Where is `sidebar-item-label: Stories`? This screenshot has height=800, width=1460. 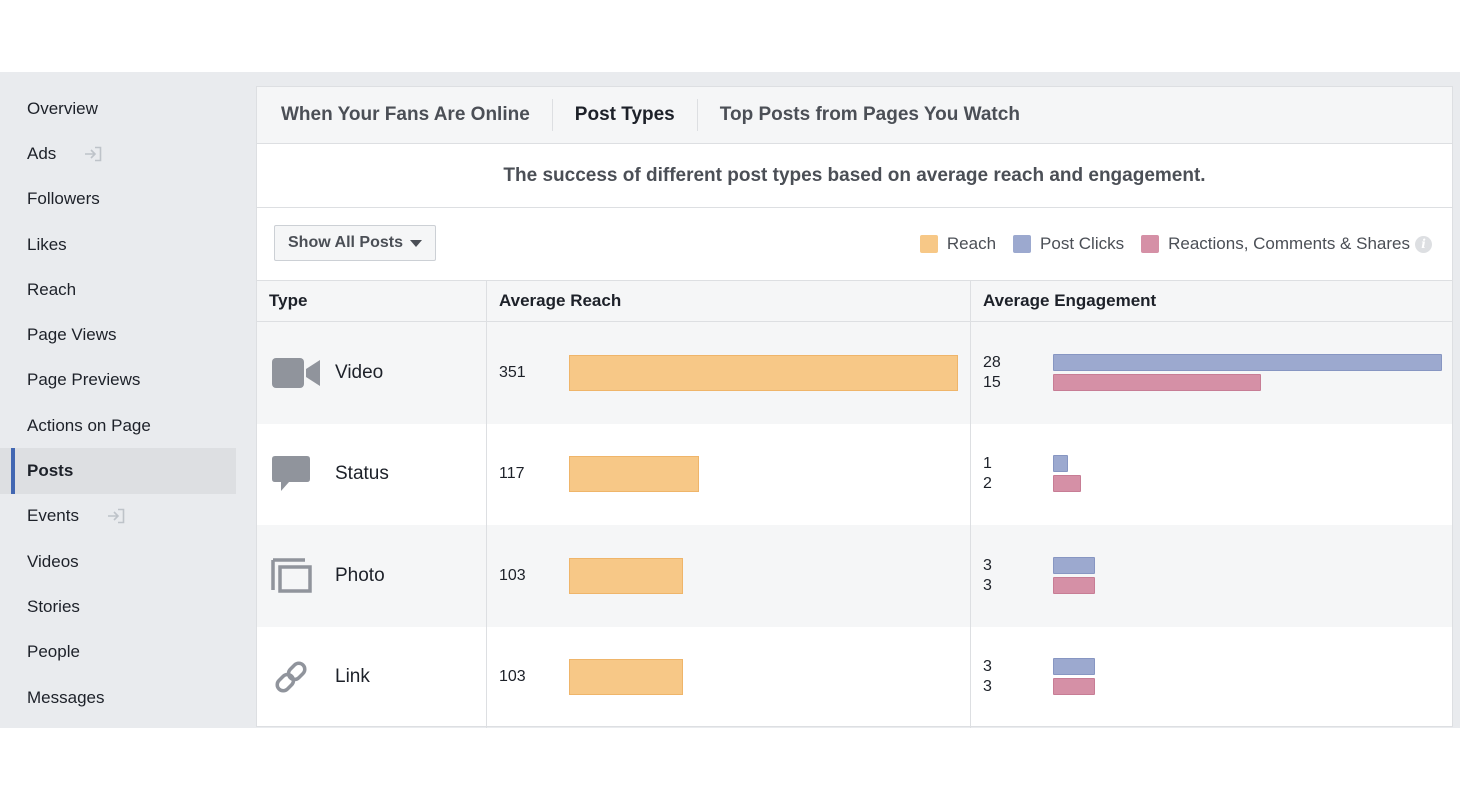 sidebar-item-label: Stories is located at coordinates (53, 606).